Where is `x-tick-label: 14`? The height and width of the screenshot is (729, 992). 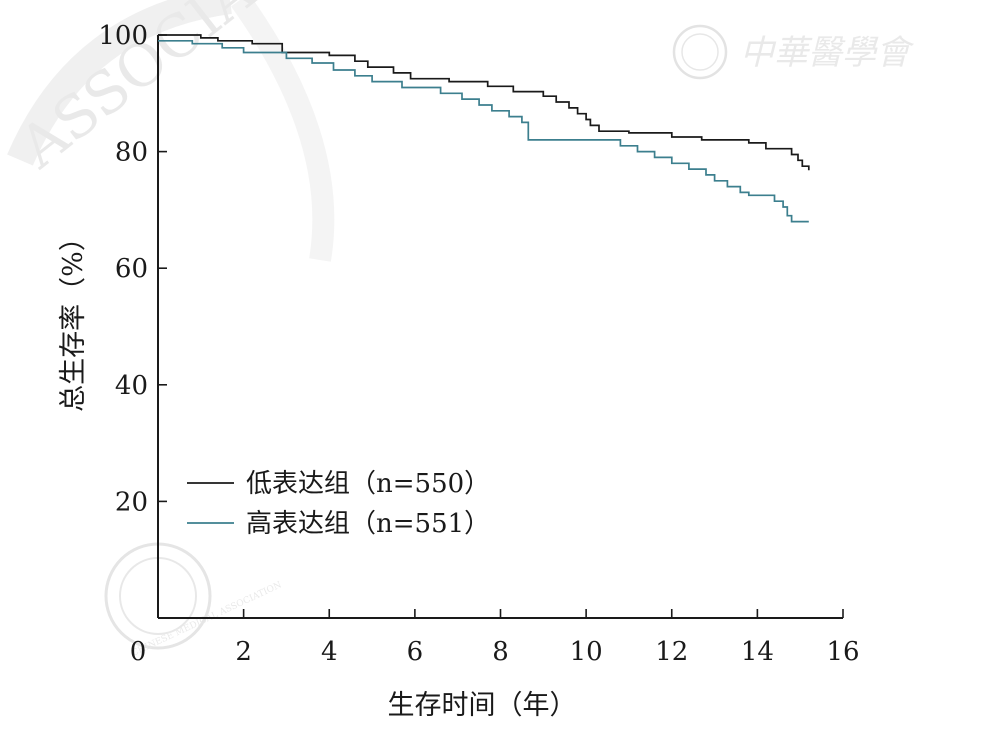
x-tick-label: 14 is located at coordinates (757, 652).